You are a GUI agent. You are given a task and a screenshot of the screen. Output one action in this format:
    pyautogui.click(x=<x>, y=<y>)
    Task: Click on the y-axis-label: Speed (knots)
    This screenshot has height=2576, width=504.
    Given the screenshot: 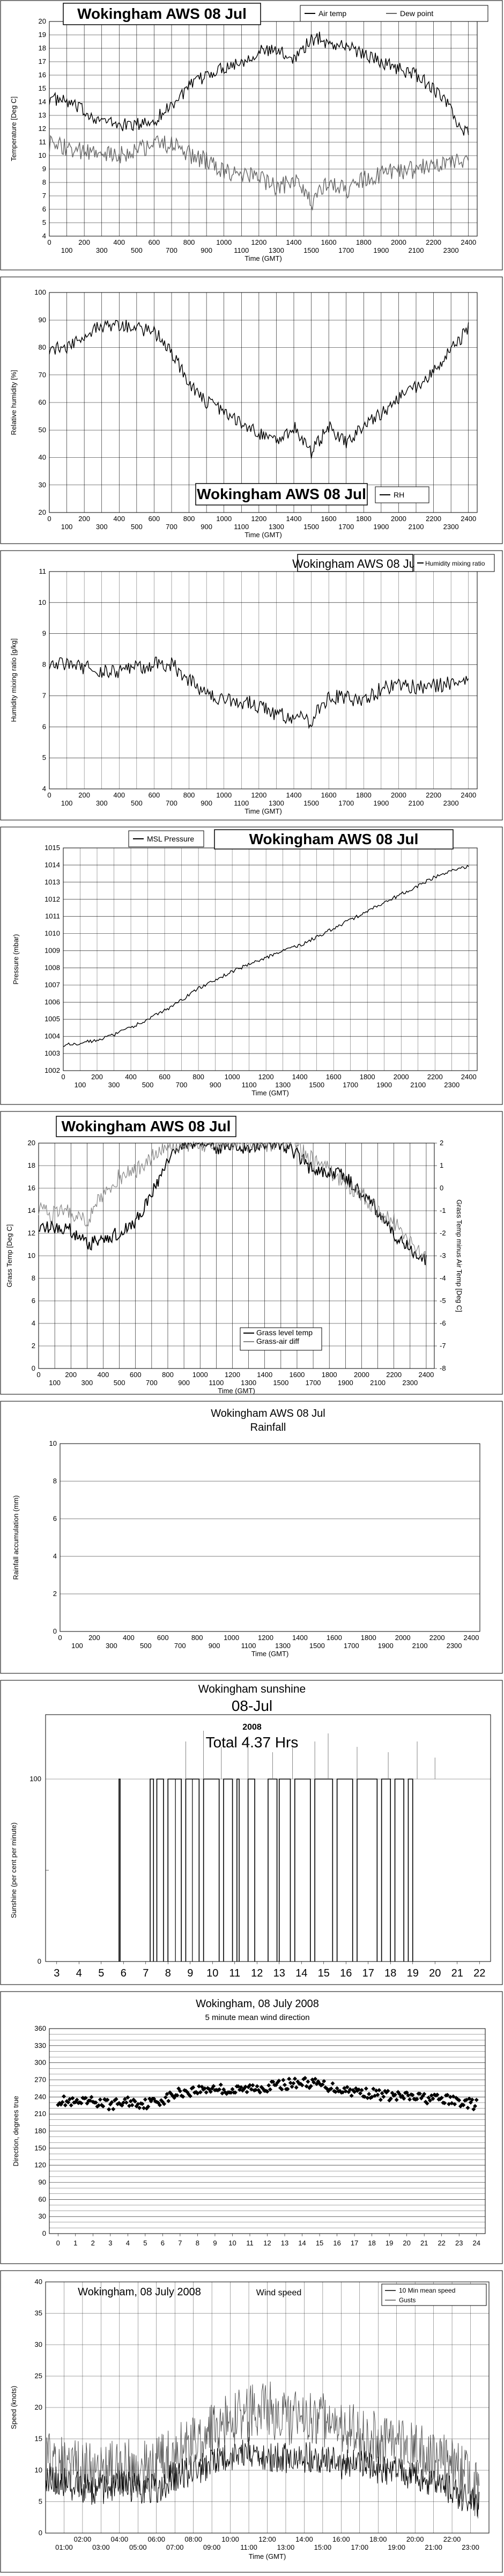 What is the action you would take?
    pyautogui.click(x=14, y=2407)
    